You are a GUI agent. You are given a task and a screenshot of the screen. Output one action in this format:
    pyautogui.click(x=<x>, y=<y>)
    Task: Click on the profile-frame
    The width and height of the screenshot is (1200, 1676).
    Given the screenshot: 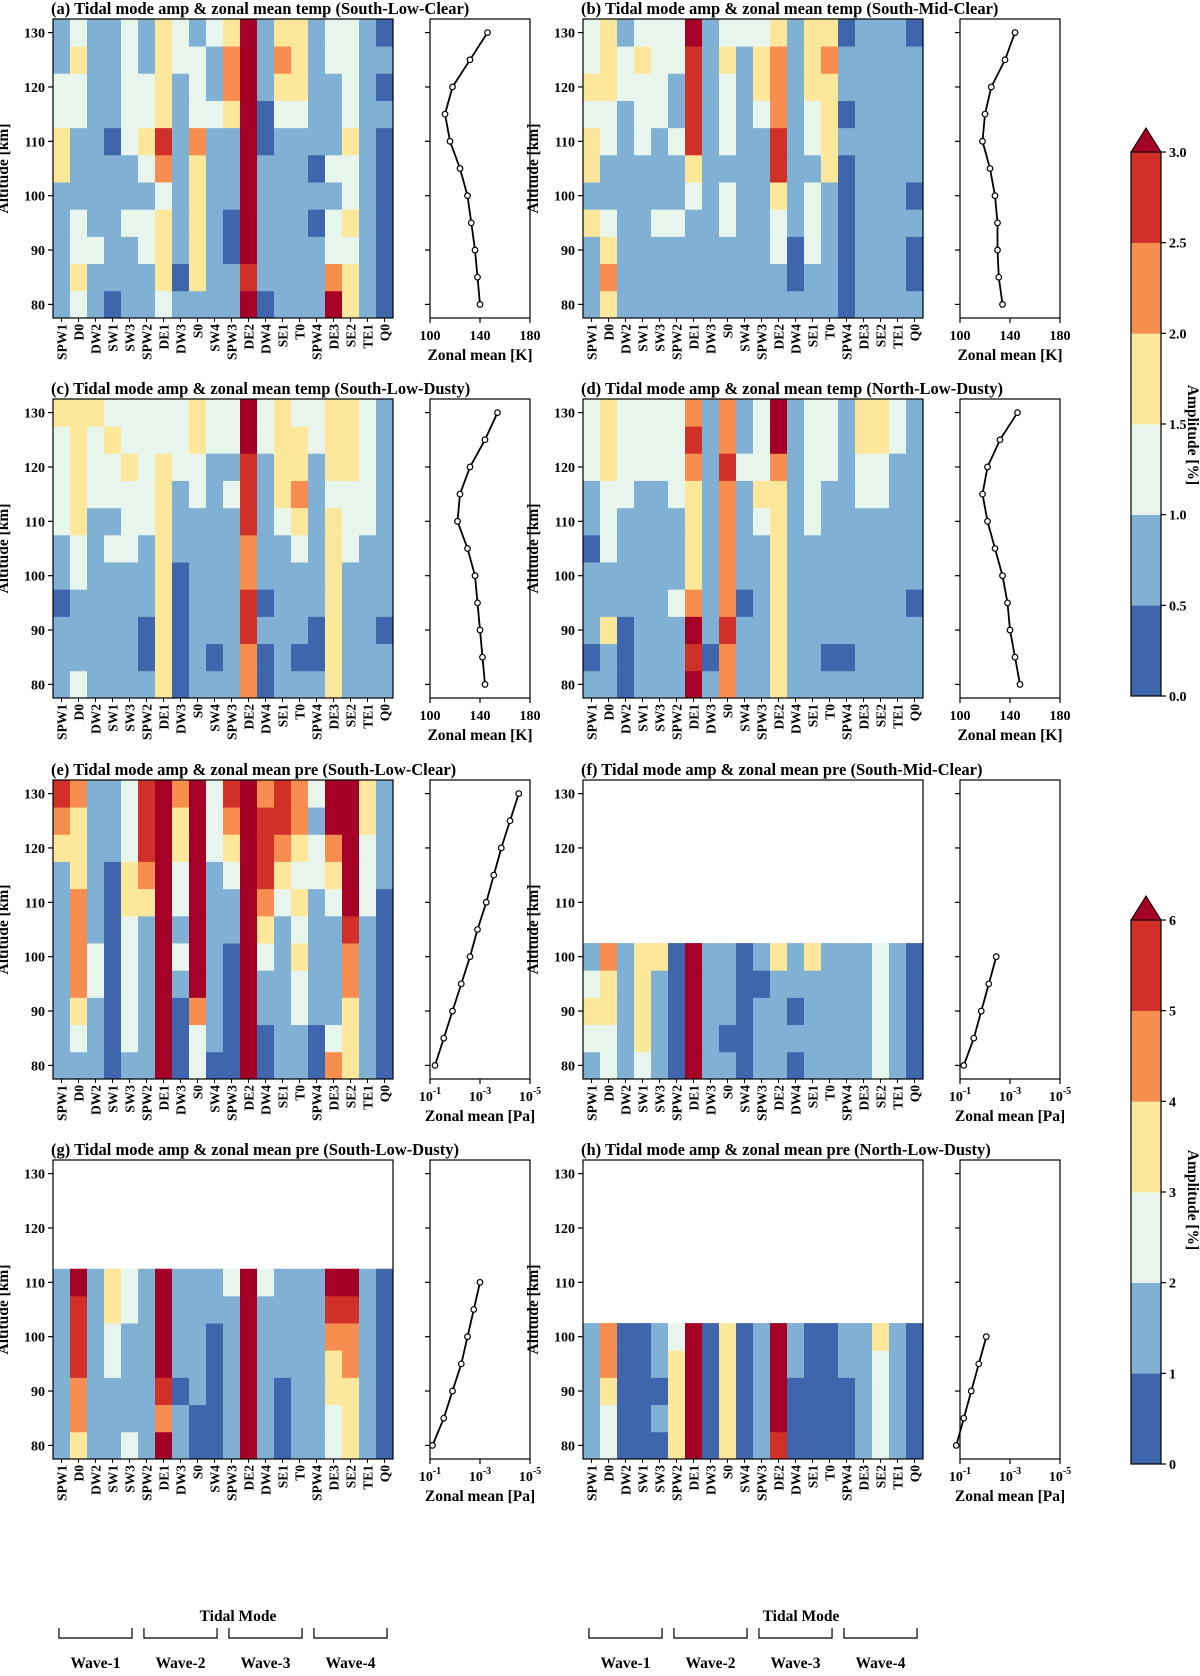 What is the action you would take?
    pyautogui.click(x=480, y=168)
    